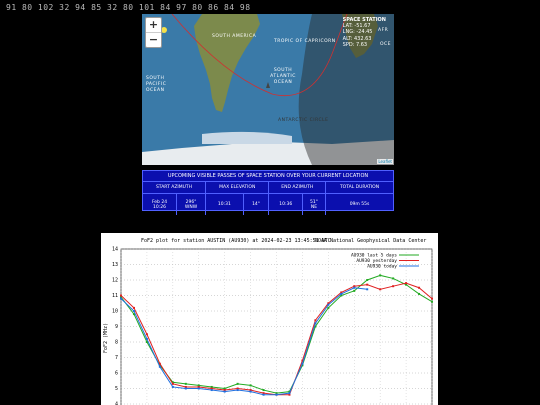 This screenshot has height=405, width=540. I want to click on pass-max-el: 14°, so click(256, 204).